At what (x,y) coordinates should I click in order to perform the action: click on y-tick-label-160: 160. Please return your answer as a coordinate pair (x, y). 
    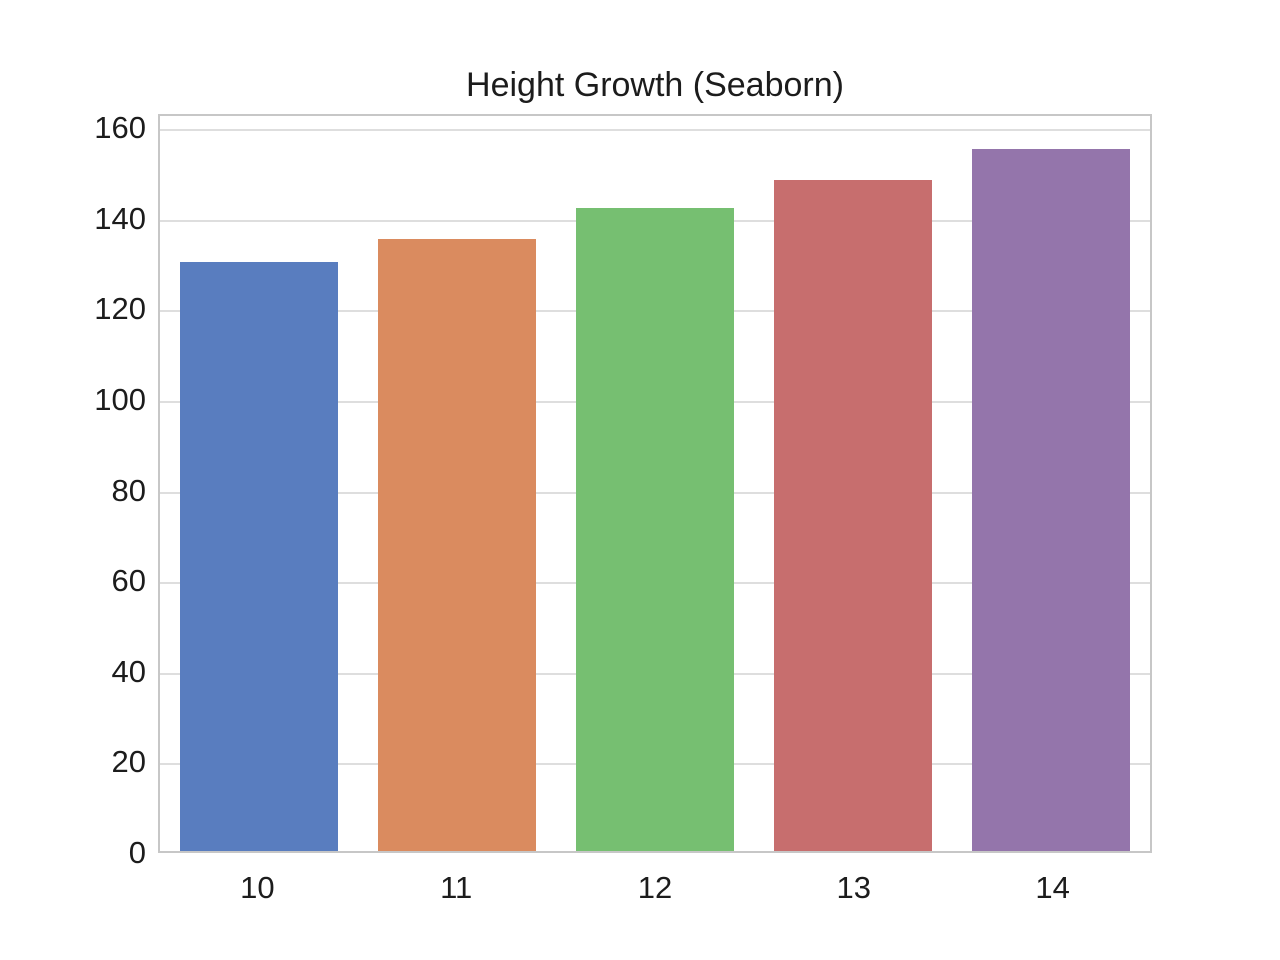
    Looking at the image, I should click on (120, 128).